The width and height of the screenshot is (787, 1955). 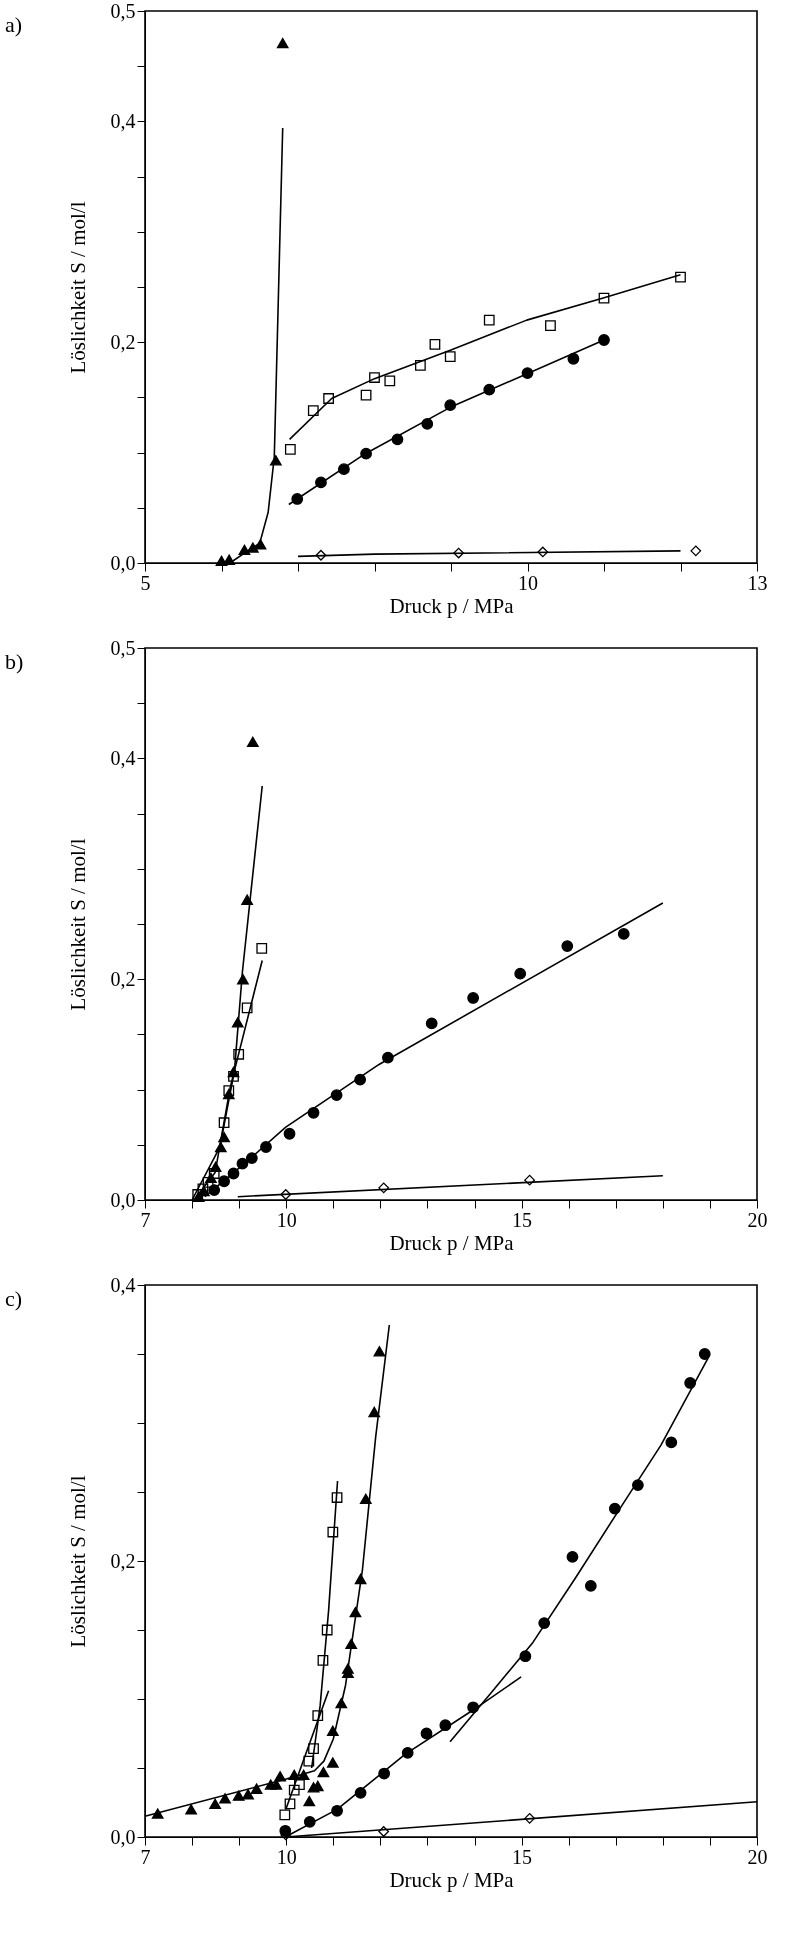 I want to click on x-tick-label: 5, so click(x=145, y=582).